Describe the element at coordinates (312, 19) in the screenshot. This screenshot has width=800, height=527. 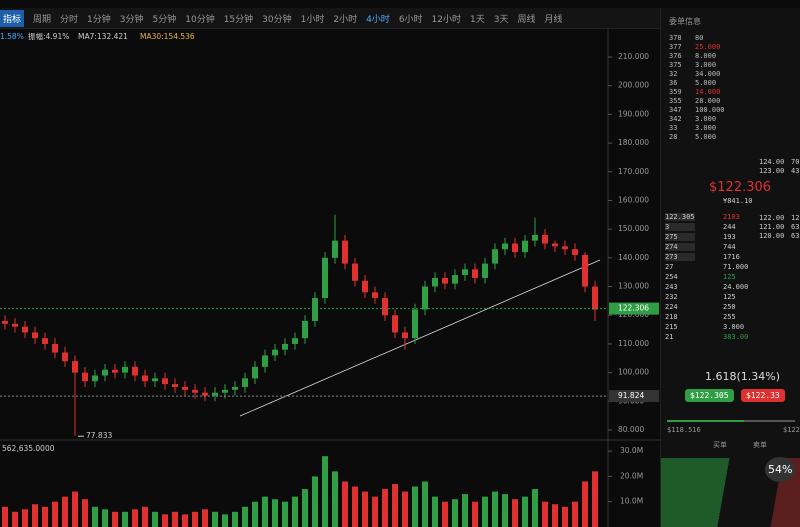
I see `timeframe: 1小时` at that location.